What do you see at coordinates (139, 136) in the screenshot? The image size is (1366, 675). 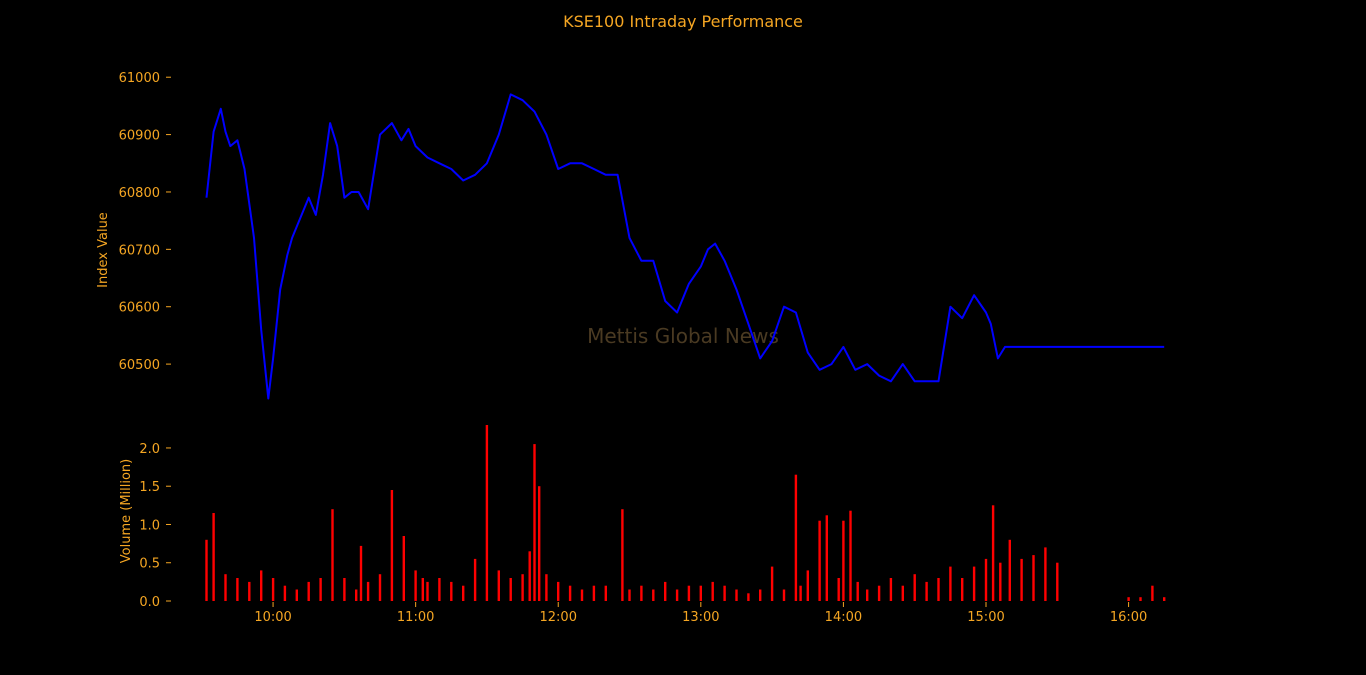 I see `index-ytick-label: 60900` at bounding box center [139, 136].